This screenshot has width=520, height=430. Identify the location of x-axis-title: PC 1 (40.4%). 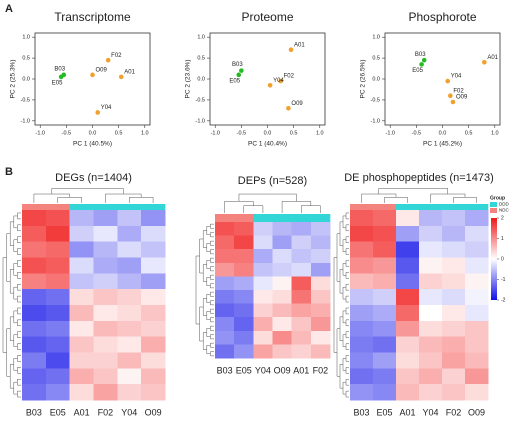
(267, 144).